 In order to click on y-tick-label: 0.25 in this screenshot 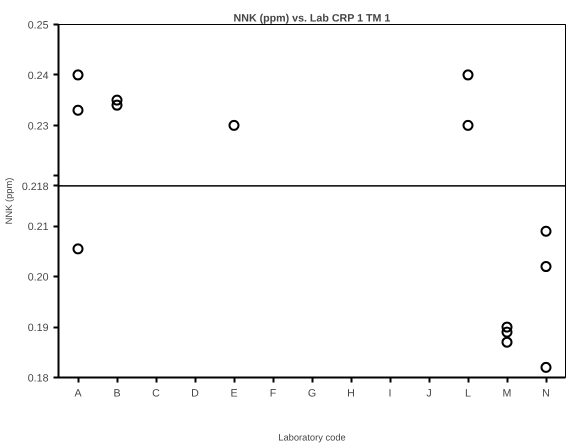, I will do `click(38, 26)`.